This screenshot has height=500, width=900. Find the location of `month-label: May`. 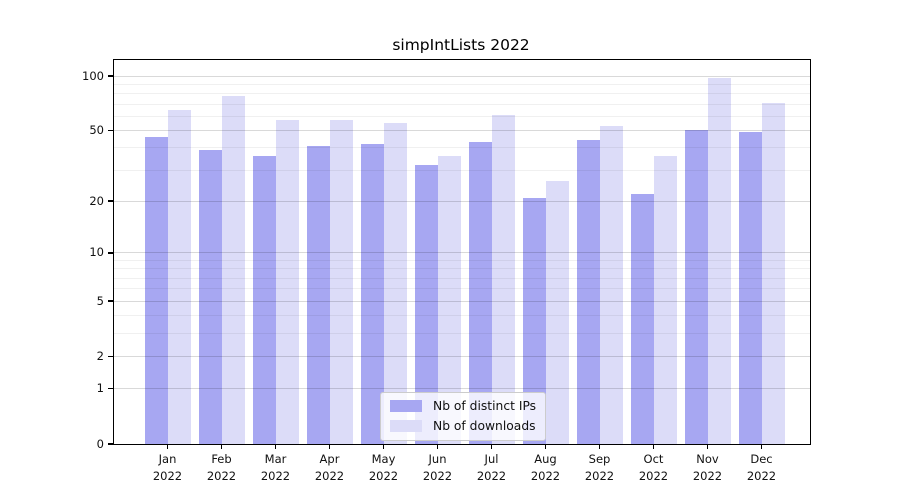

month-label: May is located at coordinates (383, 459).